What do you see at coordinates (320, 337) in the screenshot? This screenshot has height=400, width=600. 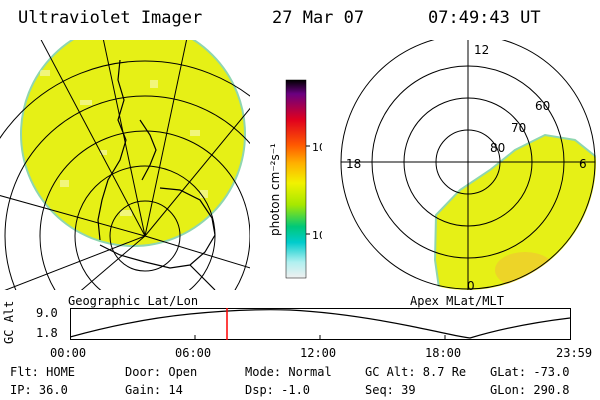 I see `timeline-ticks` at bounding box center [320, 337].